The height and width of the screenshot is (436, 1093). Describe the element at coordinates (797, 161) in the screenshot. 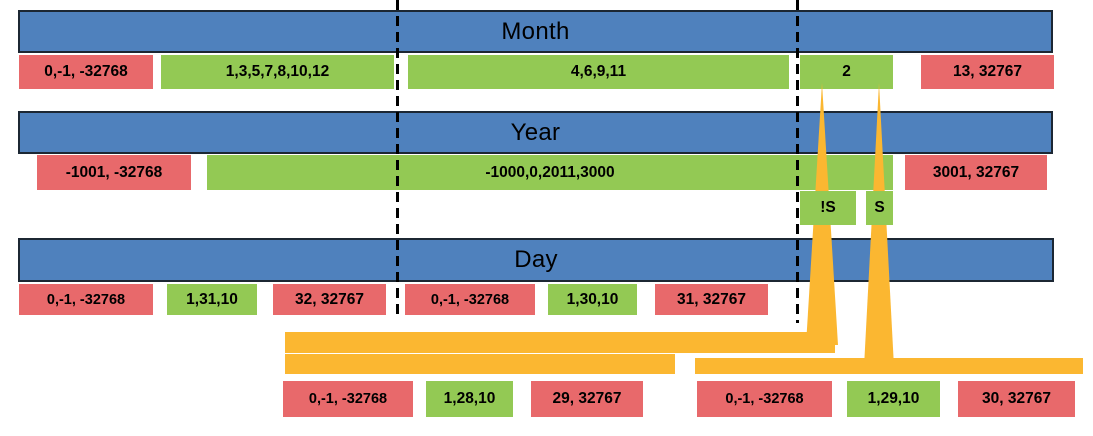

I see `divider-30-february` at that location.